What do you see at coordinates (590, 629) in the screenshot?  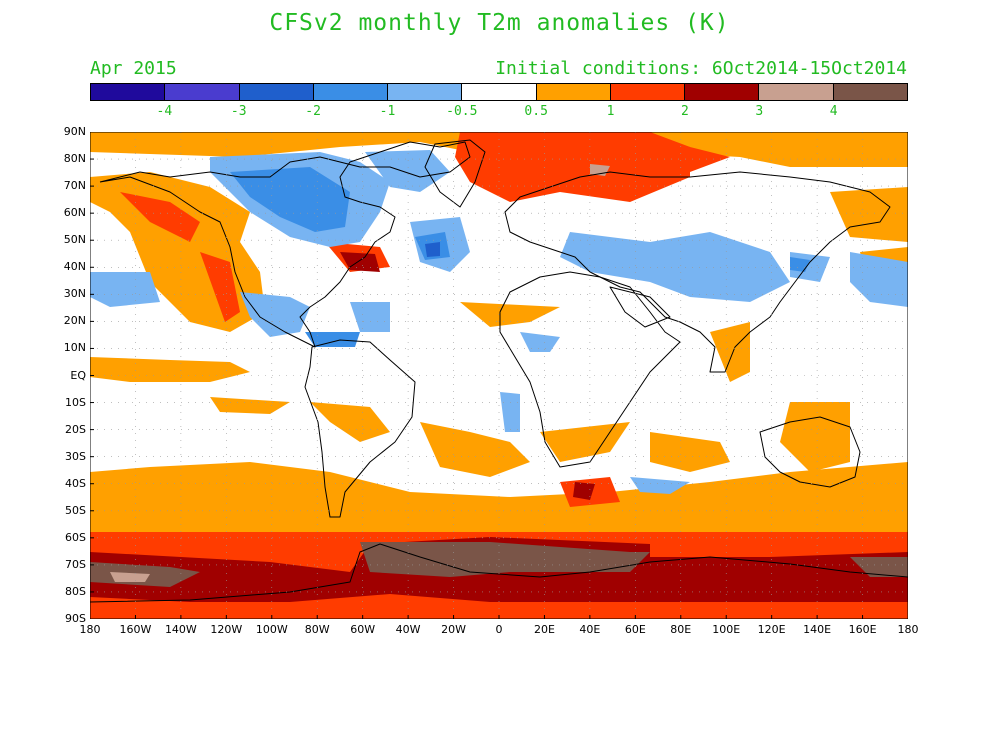 I see `longitude-label: 40E` at bounding box center [590, 629].